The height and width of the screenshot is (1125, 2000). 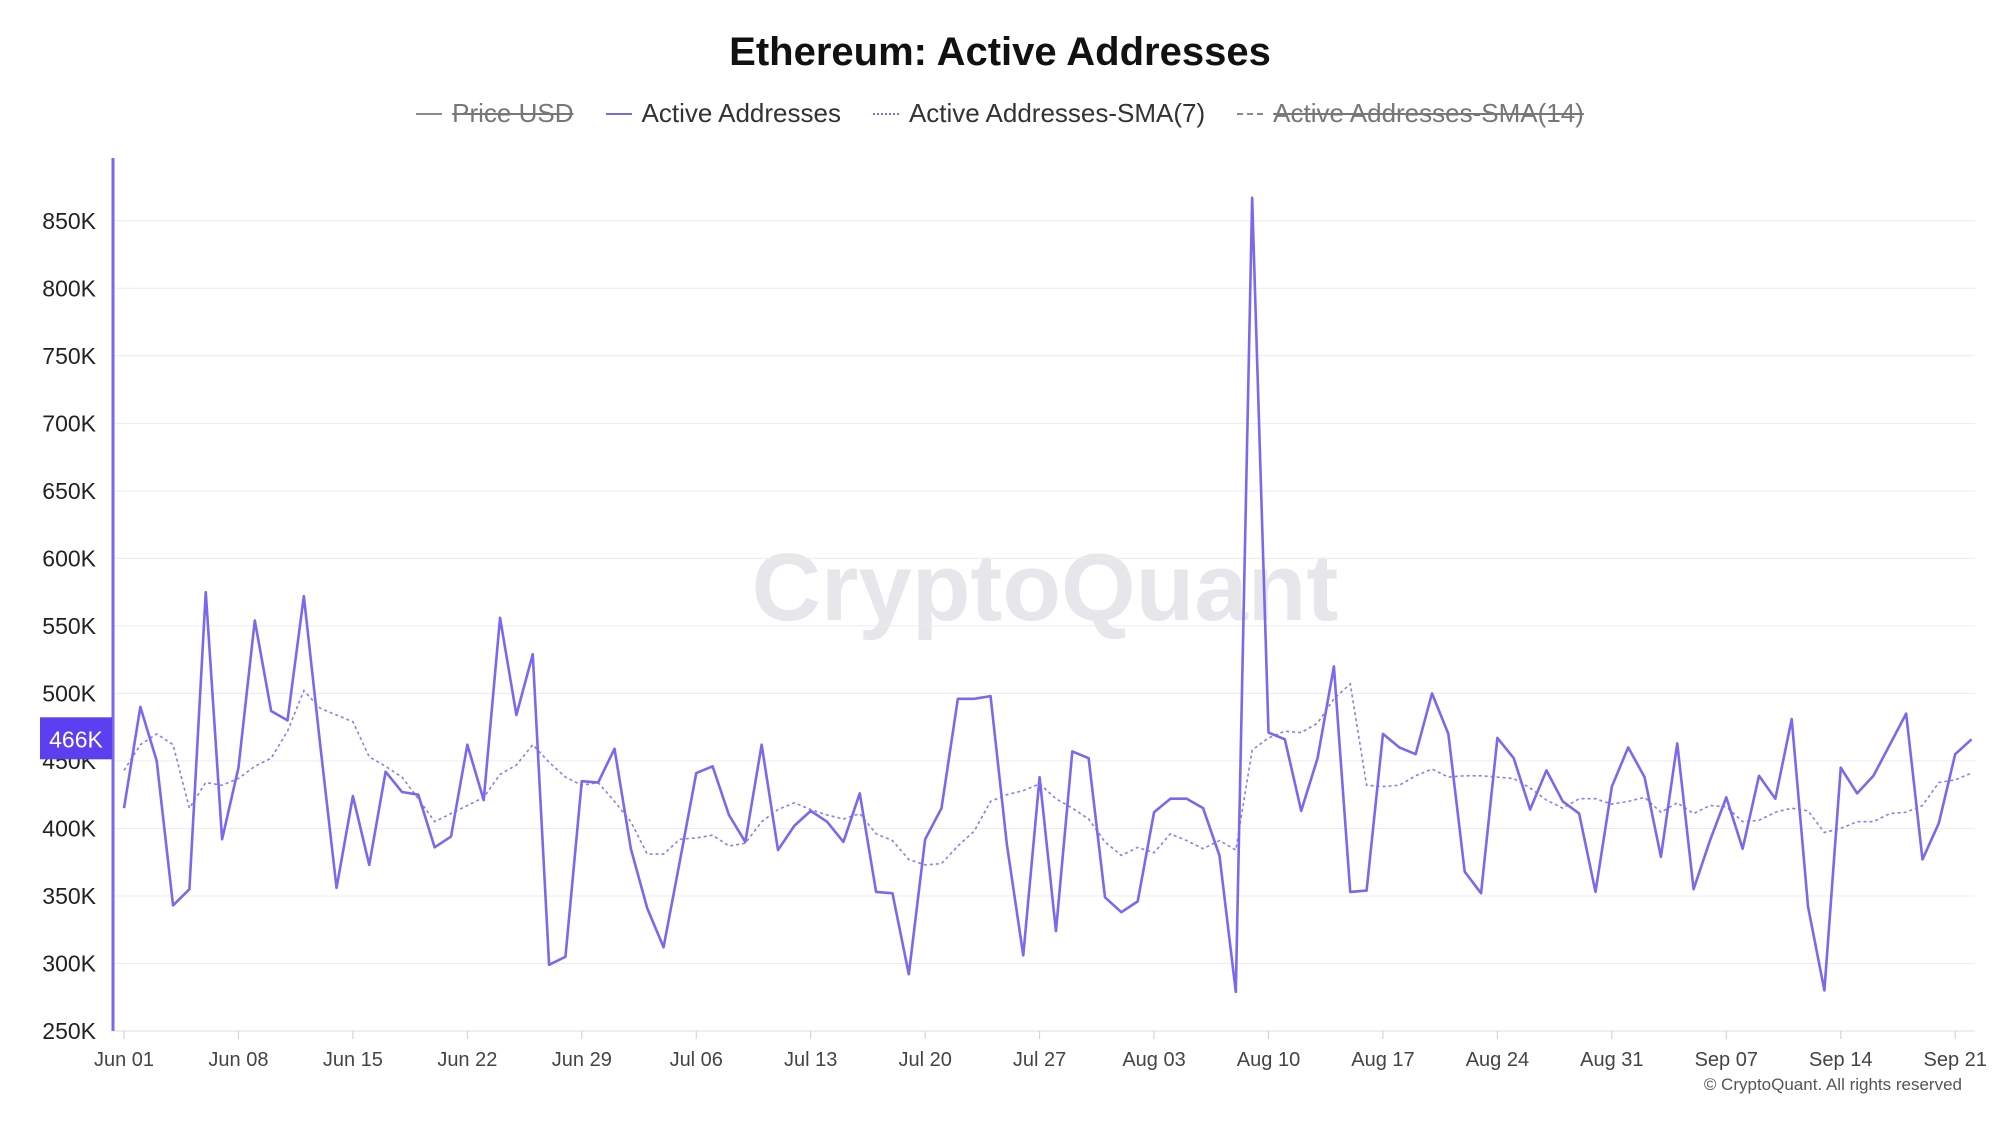 What do you see at coordinates (429, 113) in the screenshot?
I see `legend-swatch-price-usd` at bounding box center [429, 113].